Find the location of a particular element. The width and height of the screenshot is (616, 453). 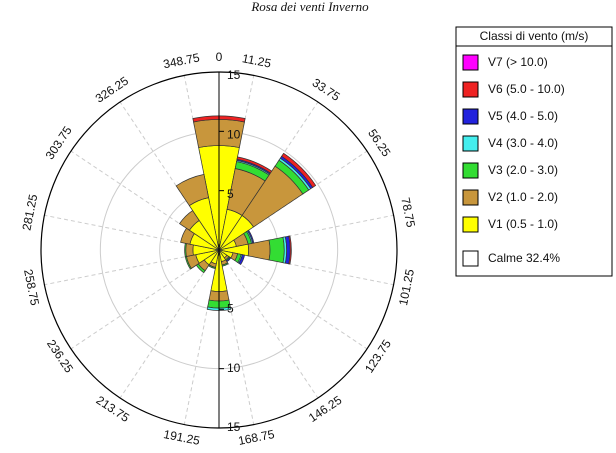

legend-label: Calme 32.4% is located at coordinates (524, 258).